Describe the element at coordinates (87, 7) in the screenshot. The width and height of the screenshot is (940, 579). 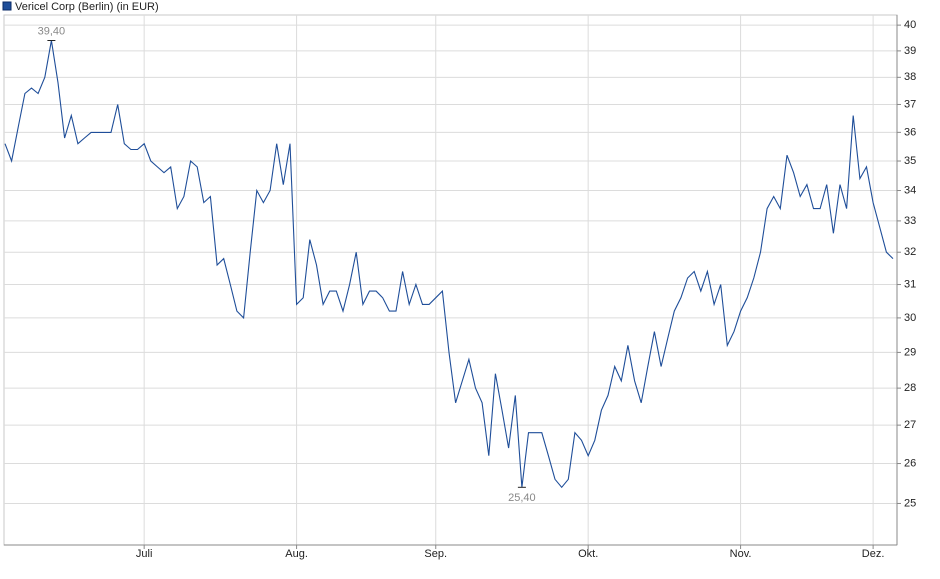
I see `legend-label: Vericel Corp (Berlin) (in EUR)` at that location.